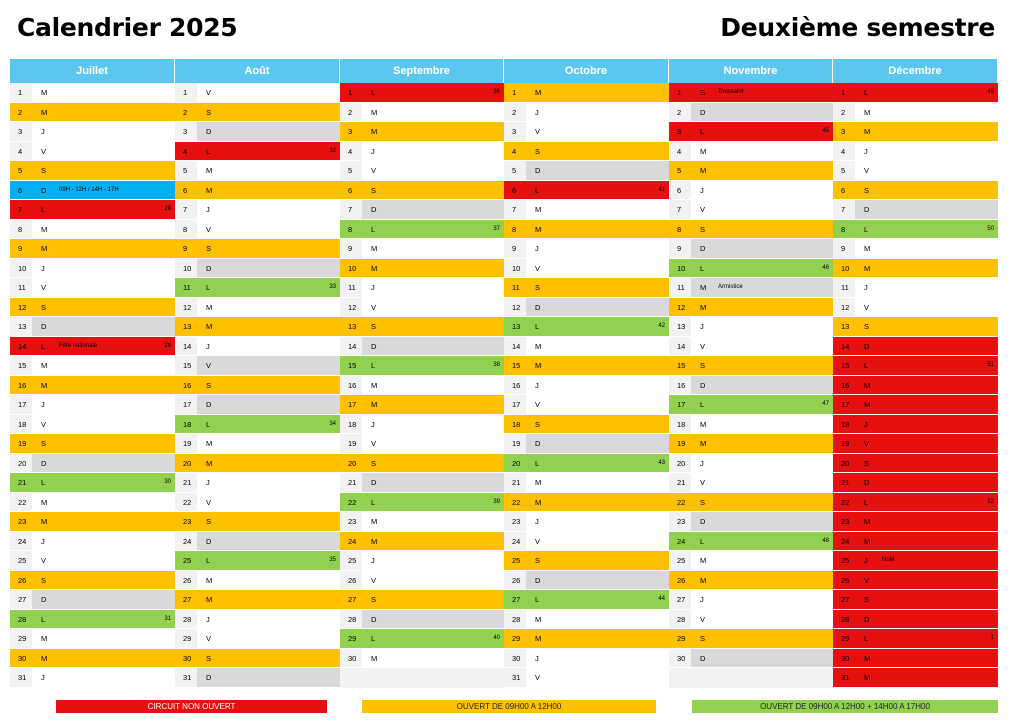 The width and height of the screenshot is (1019, 726). Describe the element at coordinates (586, 502) in the screenshot. I see `day-row: 22 M` at that location.